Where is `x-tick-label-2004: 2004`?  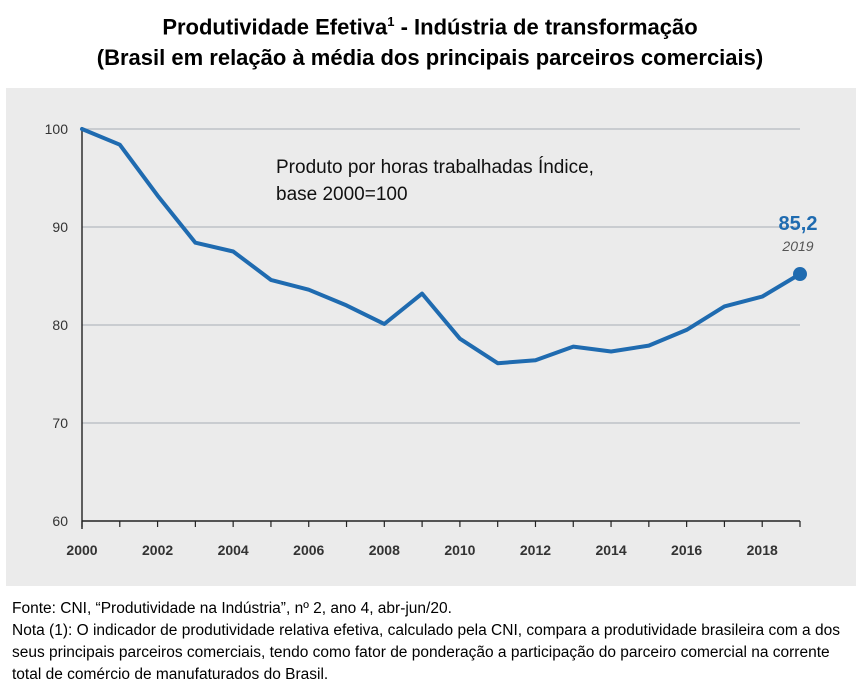 x-tick-label-2004: 2004 is located at coordinates (233, 550).